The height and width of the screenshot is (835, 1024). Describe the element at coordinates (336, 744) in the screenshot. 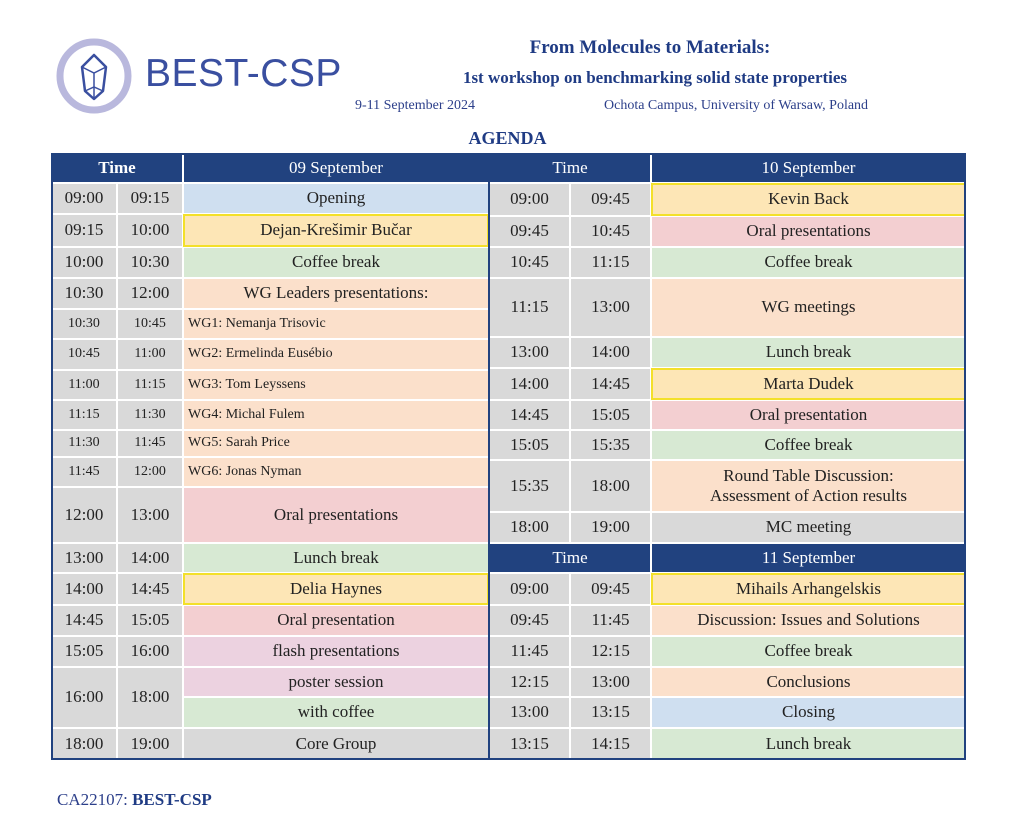

I see `day1-event-core-group: Core Group` at that location.